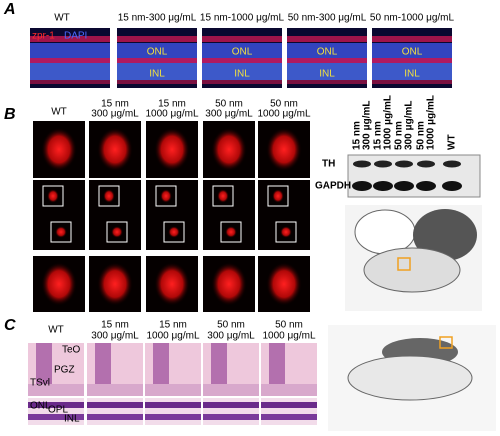 The height and width of the screenshot is (436, 500). What do you see at coordinates (288, 336) in the screenshot?
I see `column-label: 1000 μg/mL` at bounding box center [288, 336].